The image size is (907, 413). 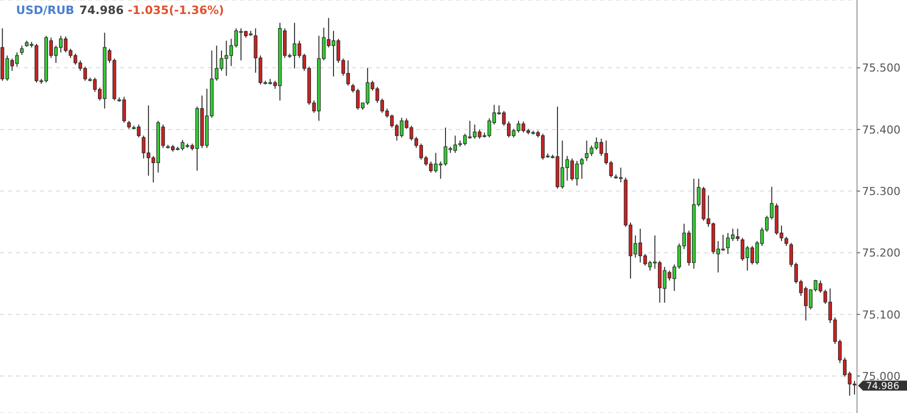 I want to click on candlestick, so click(x=22, y=50).